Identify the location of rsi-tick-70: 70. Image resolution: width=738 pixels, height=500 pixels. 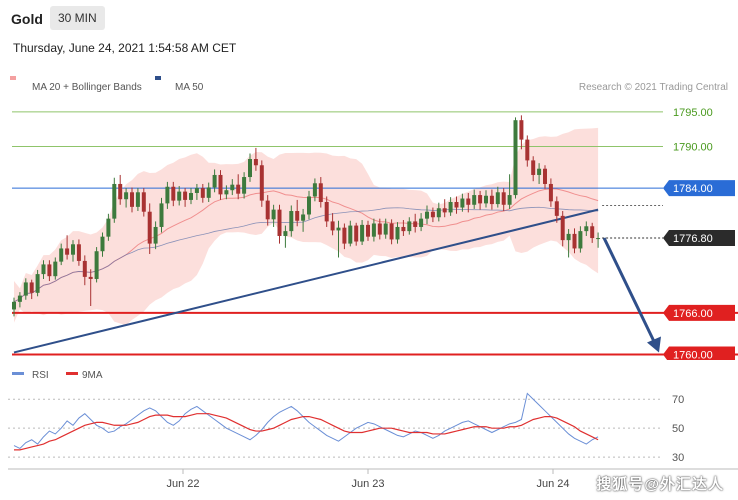
(678, 400).